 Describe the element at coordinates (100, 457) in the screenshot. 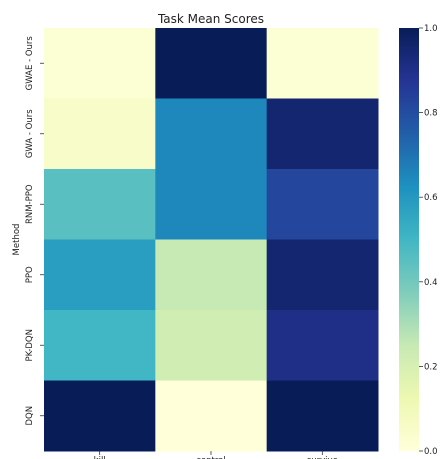

I see `x-tick-label: kill` at that location.